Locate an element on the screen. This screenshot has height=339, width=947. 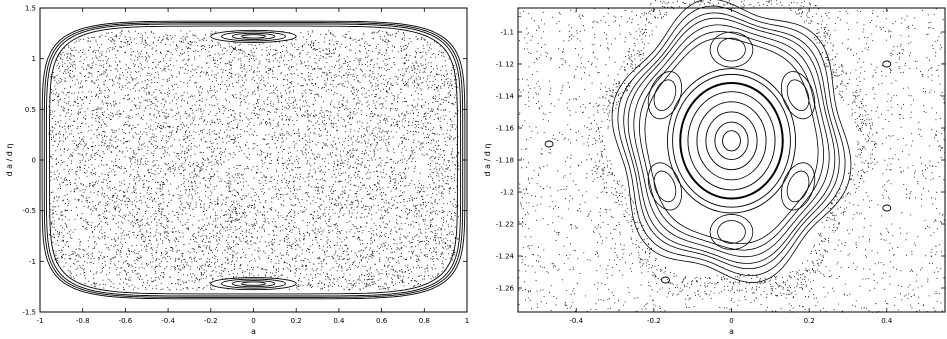
y-tick-label: -1.1 is located at coordinates (507, 33).